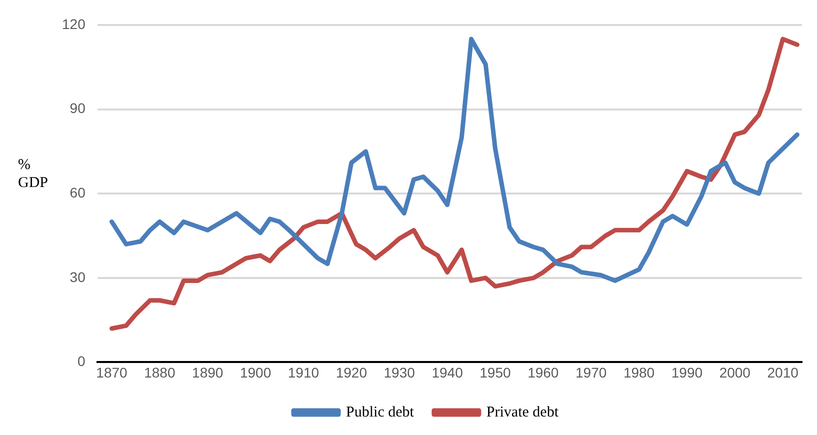 Image resolution: width=817 pixels, height=435 pixels. Describe the element at coordinates (523, 412) in the screenshot. I see `legend-label: Private debt` at that location.